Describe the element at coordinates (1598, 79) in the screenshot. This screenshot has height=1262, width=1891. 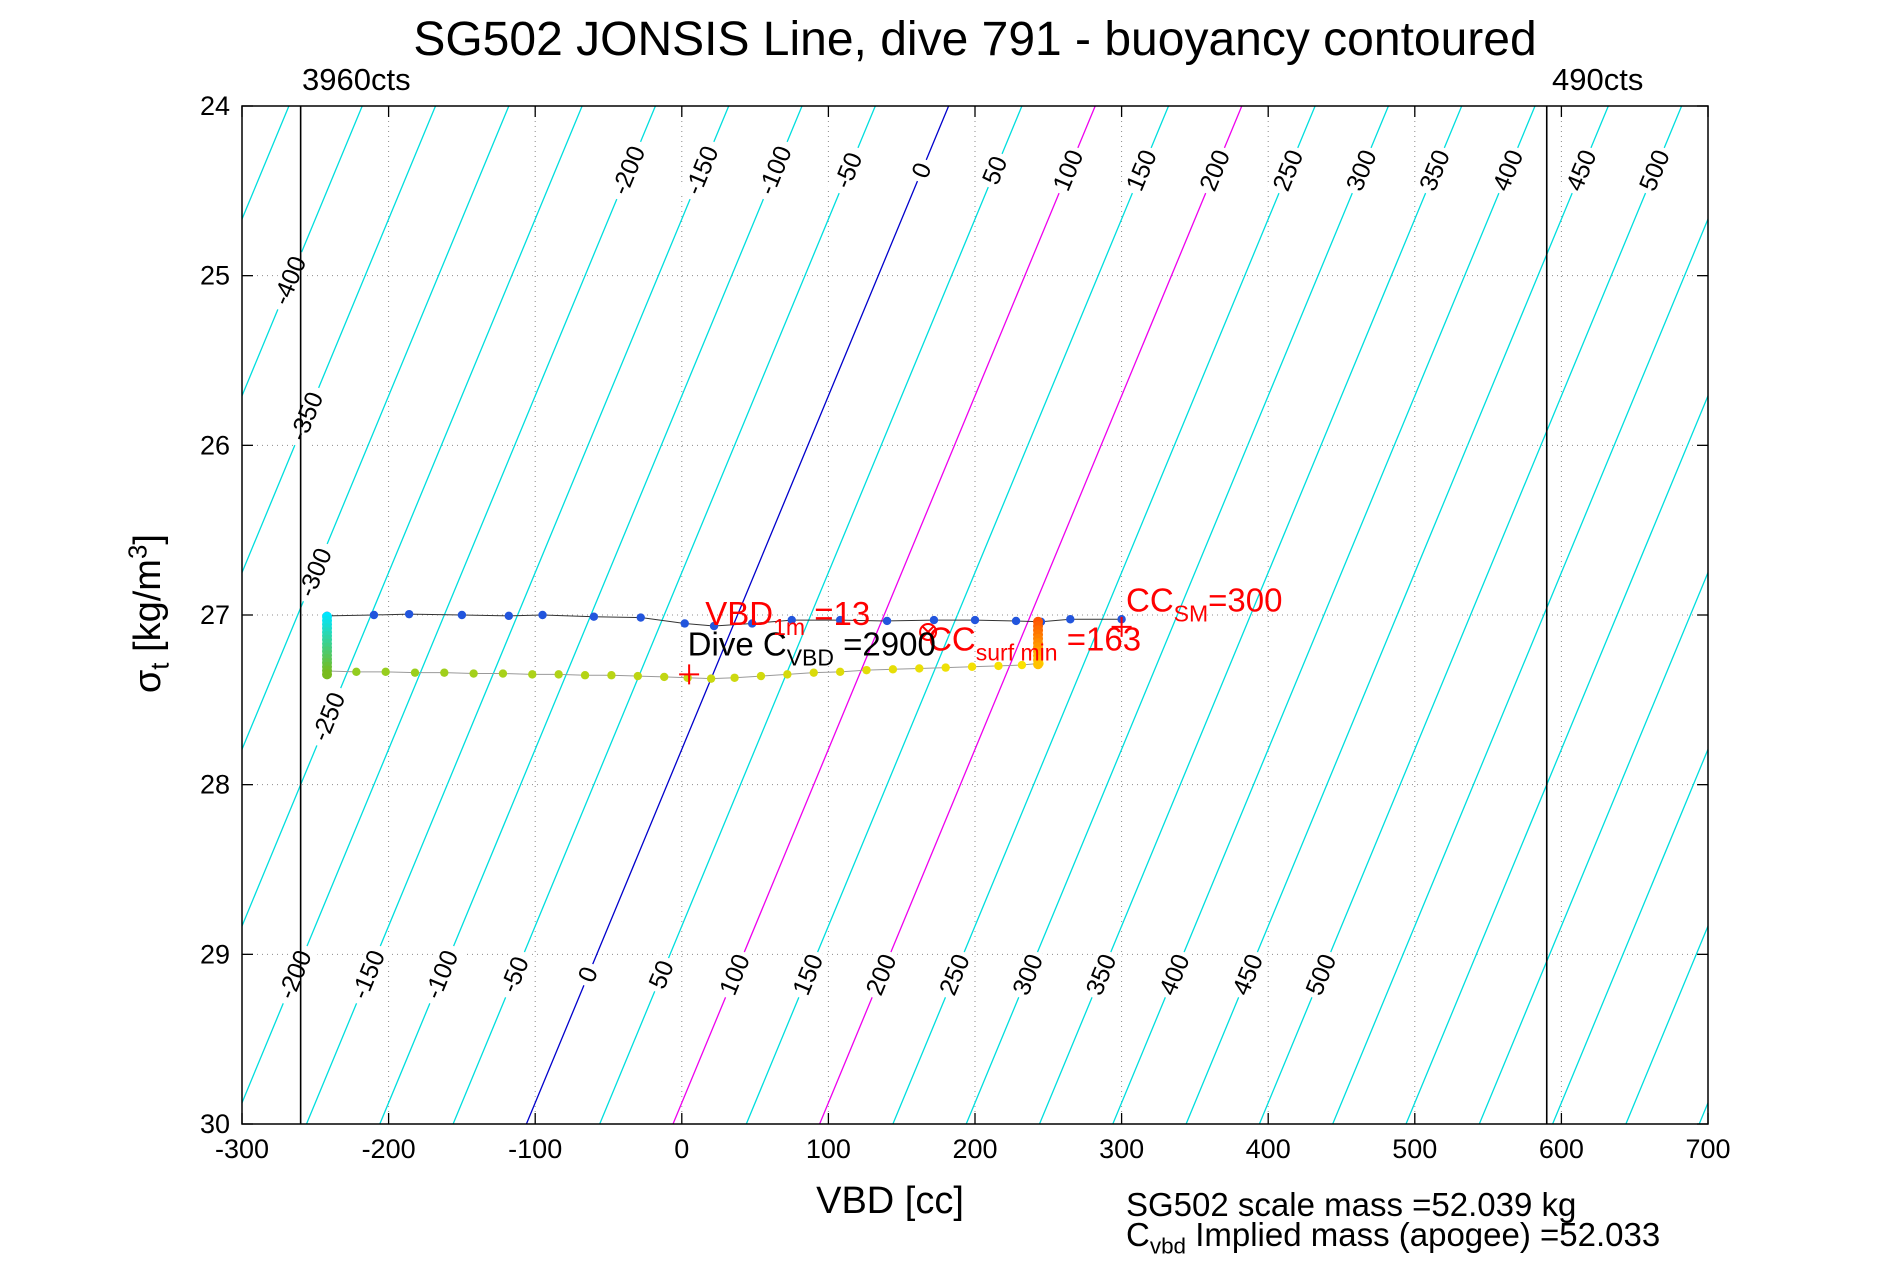
I see `right-counts-label: 490cts` at that location.